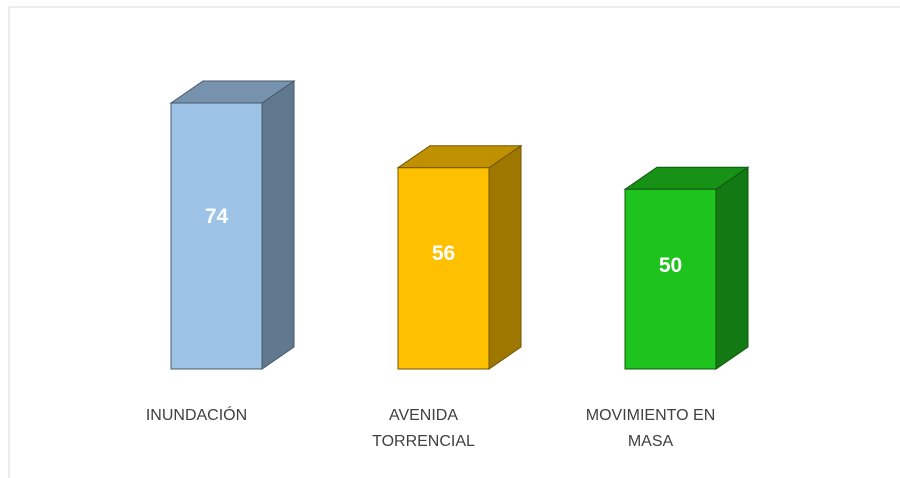 The image size is (900, 478). Describe the element at coordinates (670, 265) in the screenshot. I see `value-label: 50` at that location.